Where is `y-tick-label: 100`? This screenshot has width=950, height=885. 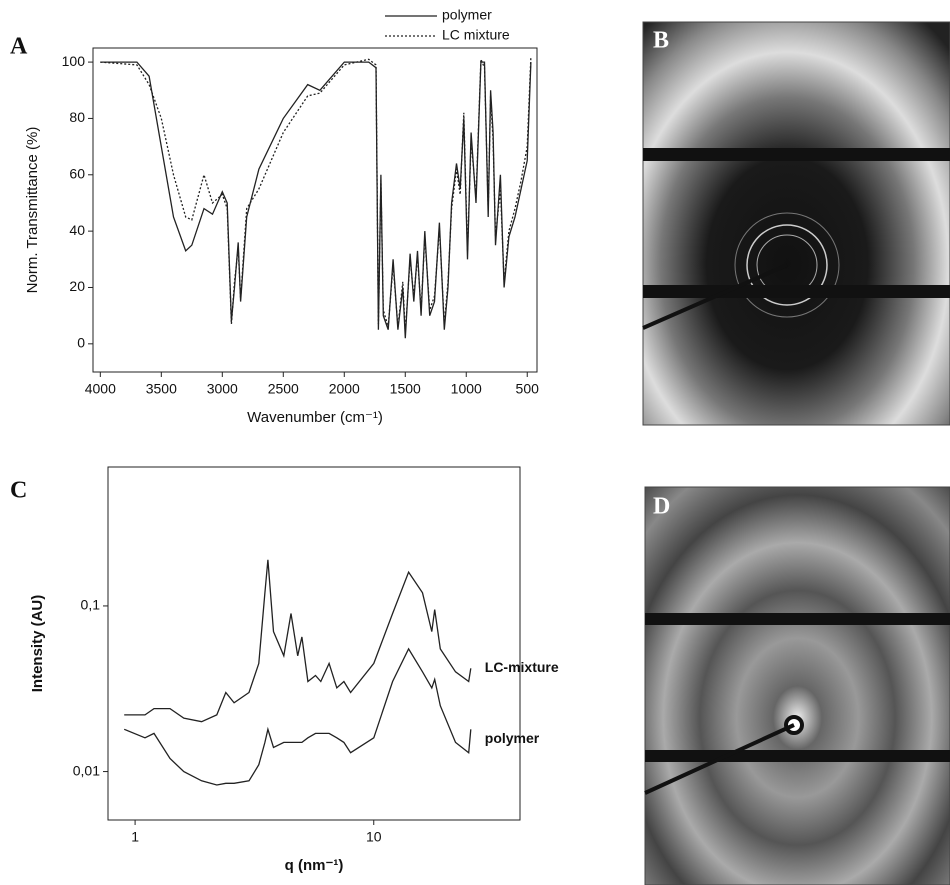 y-tick-label: 100 is located at coordinates (74, 61).